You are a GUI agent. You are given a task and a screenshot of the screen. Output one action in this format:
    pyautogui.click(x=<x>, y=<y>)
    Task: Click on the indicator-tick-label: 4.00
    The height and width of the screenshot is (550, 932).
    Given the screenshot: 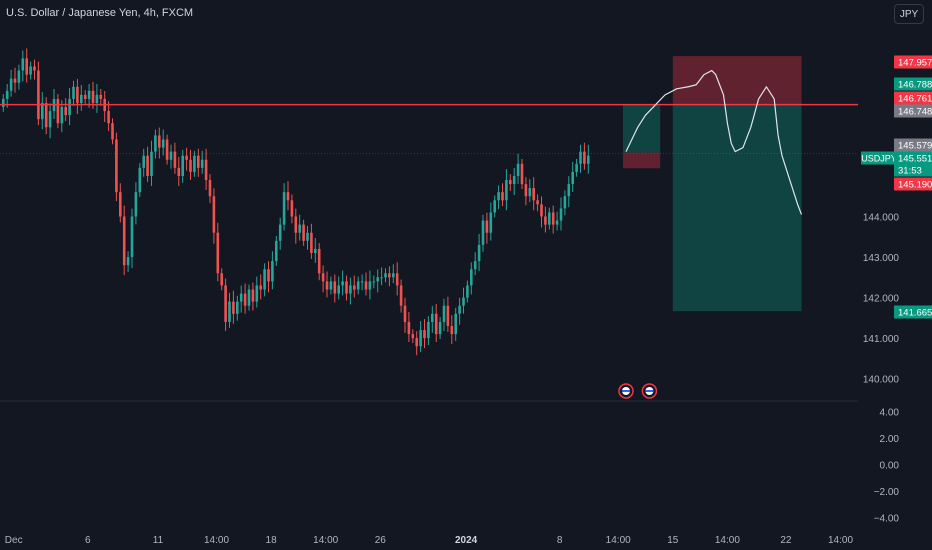 What is the action you would take?
    pyautogui.click(x=890, y=413)
    